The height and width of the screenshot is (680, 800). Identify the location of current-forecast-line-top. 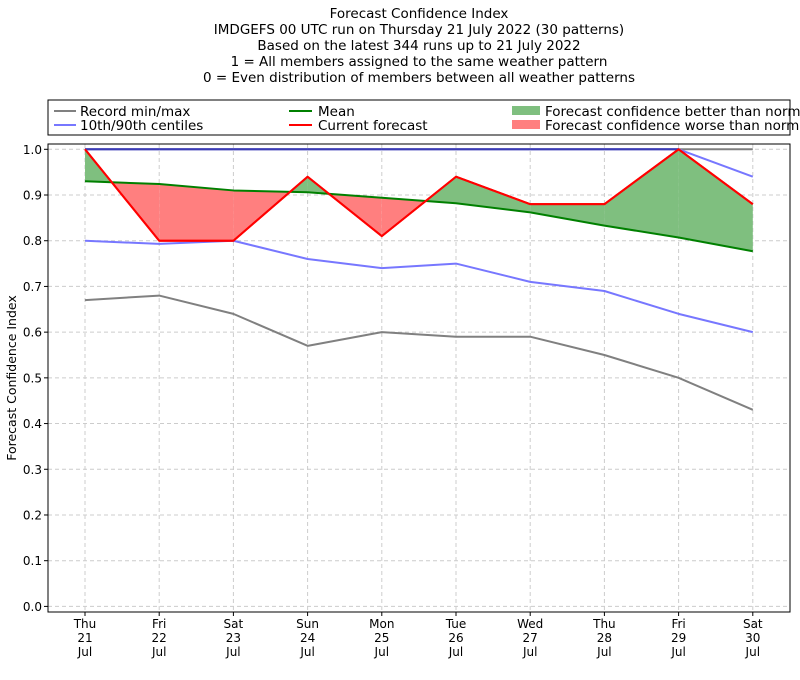
(419, 195).